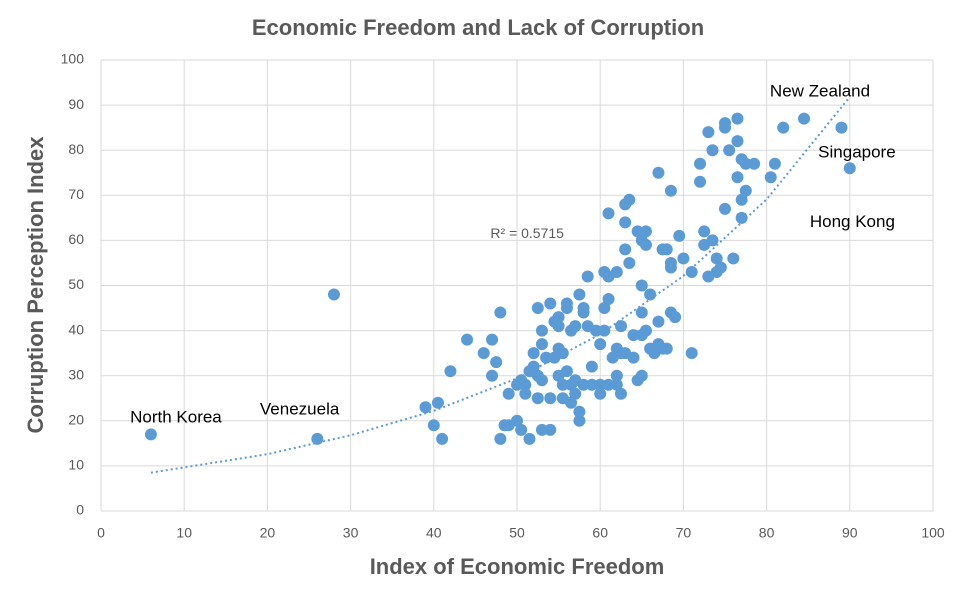  Describe the element at coordinates (517, 566) in the screenshot. I see `x-axis-title: Index of Economic Freedom` at that location.